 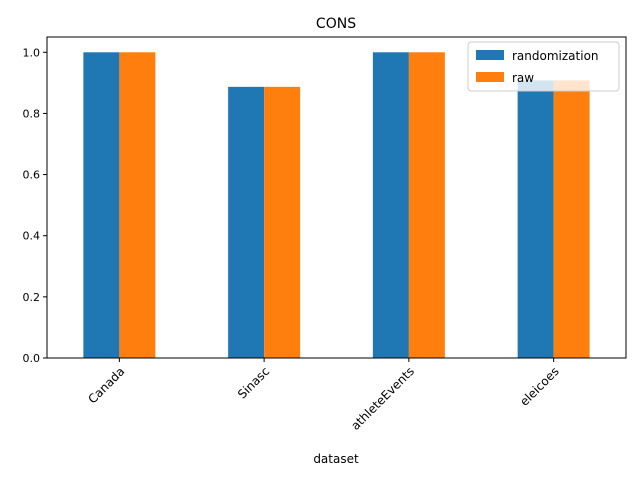 I want to click on bar-raw-athleteEvents, so click(x=426, y=205).